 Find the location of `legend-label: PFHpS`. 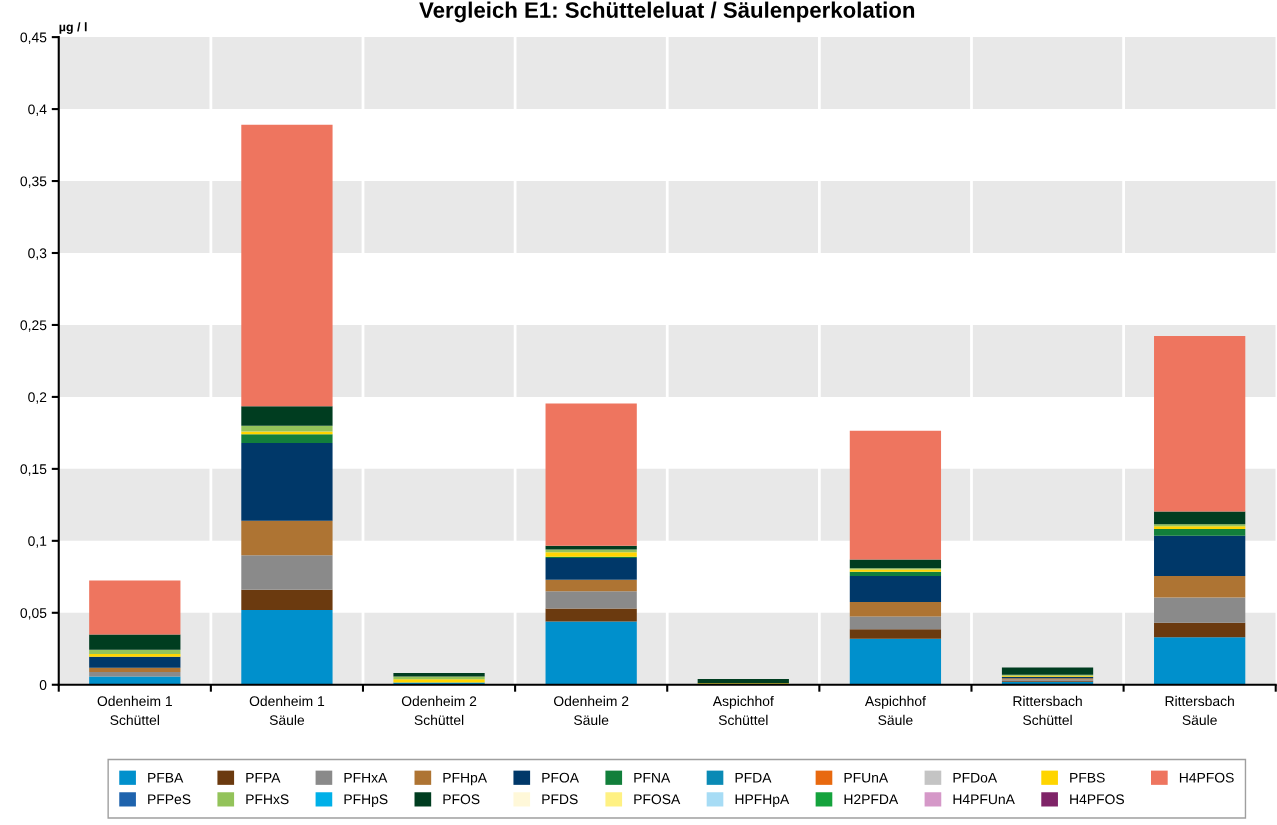

legend-label: PFHpS is located at coordinates (366, 800).